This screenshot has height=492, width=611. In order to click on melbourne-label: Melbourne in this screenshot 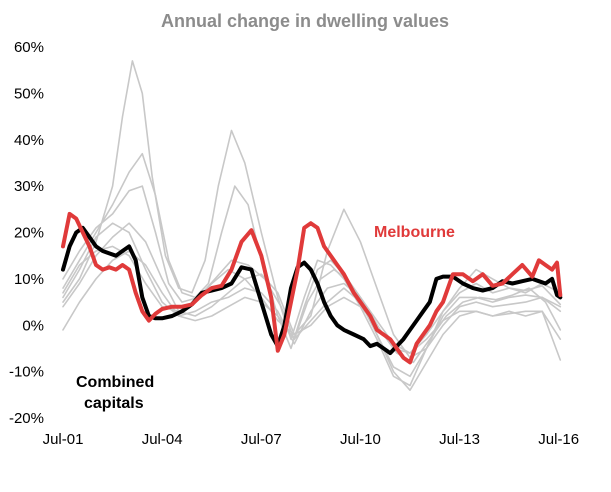, I will do `click(414, 232)`.